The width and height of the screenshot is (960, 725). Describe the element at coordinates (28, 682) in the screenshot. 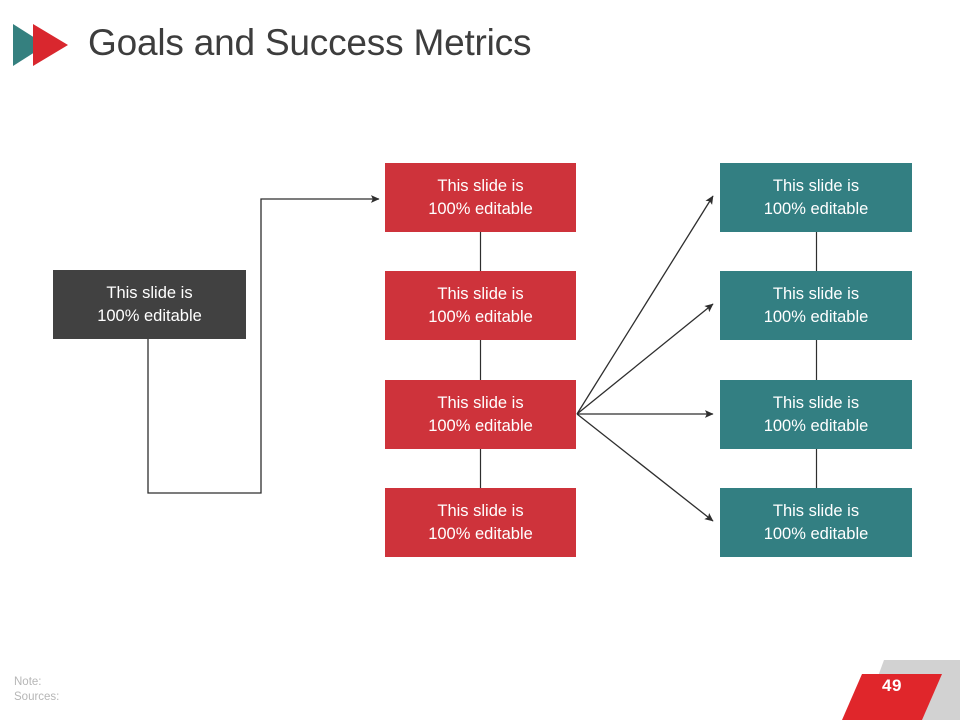

I see `note-label: Note:` at that location.